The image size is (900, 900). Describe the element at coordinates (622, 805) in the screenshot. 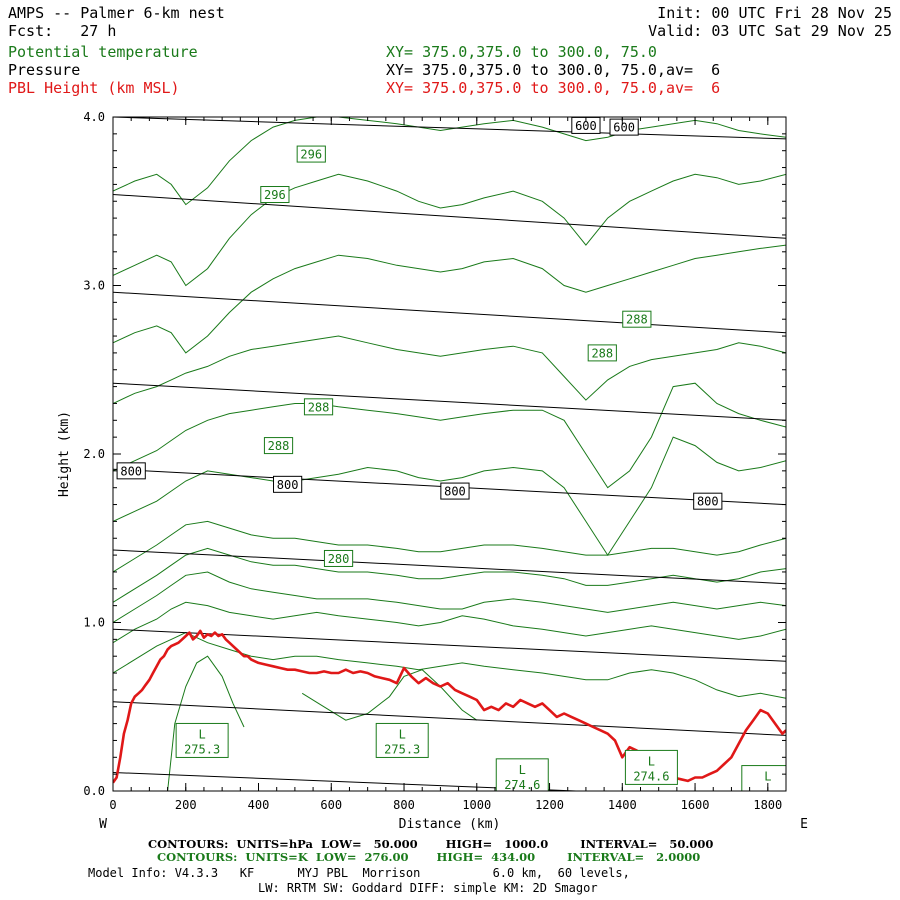

I see `x-tick-label: 1400` at that location.